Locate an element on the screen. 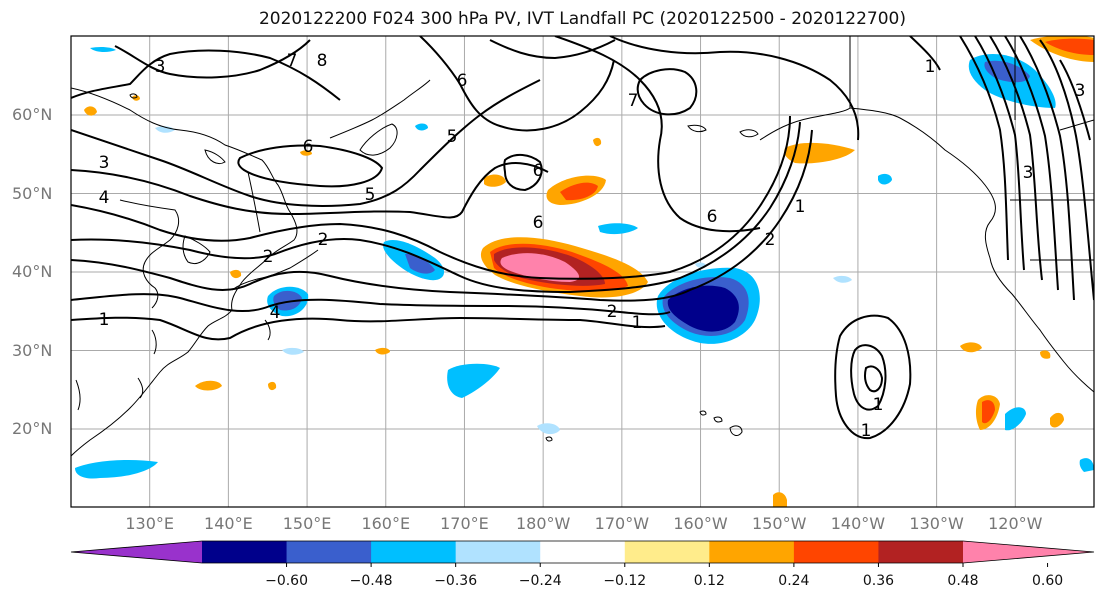  colorbar-tick-label: −0.12 is located at coordinates (625, 581).